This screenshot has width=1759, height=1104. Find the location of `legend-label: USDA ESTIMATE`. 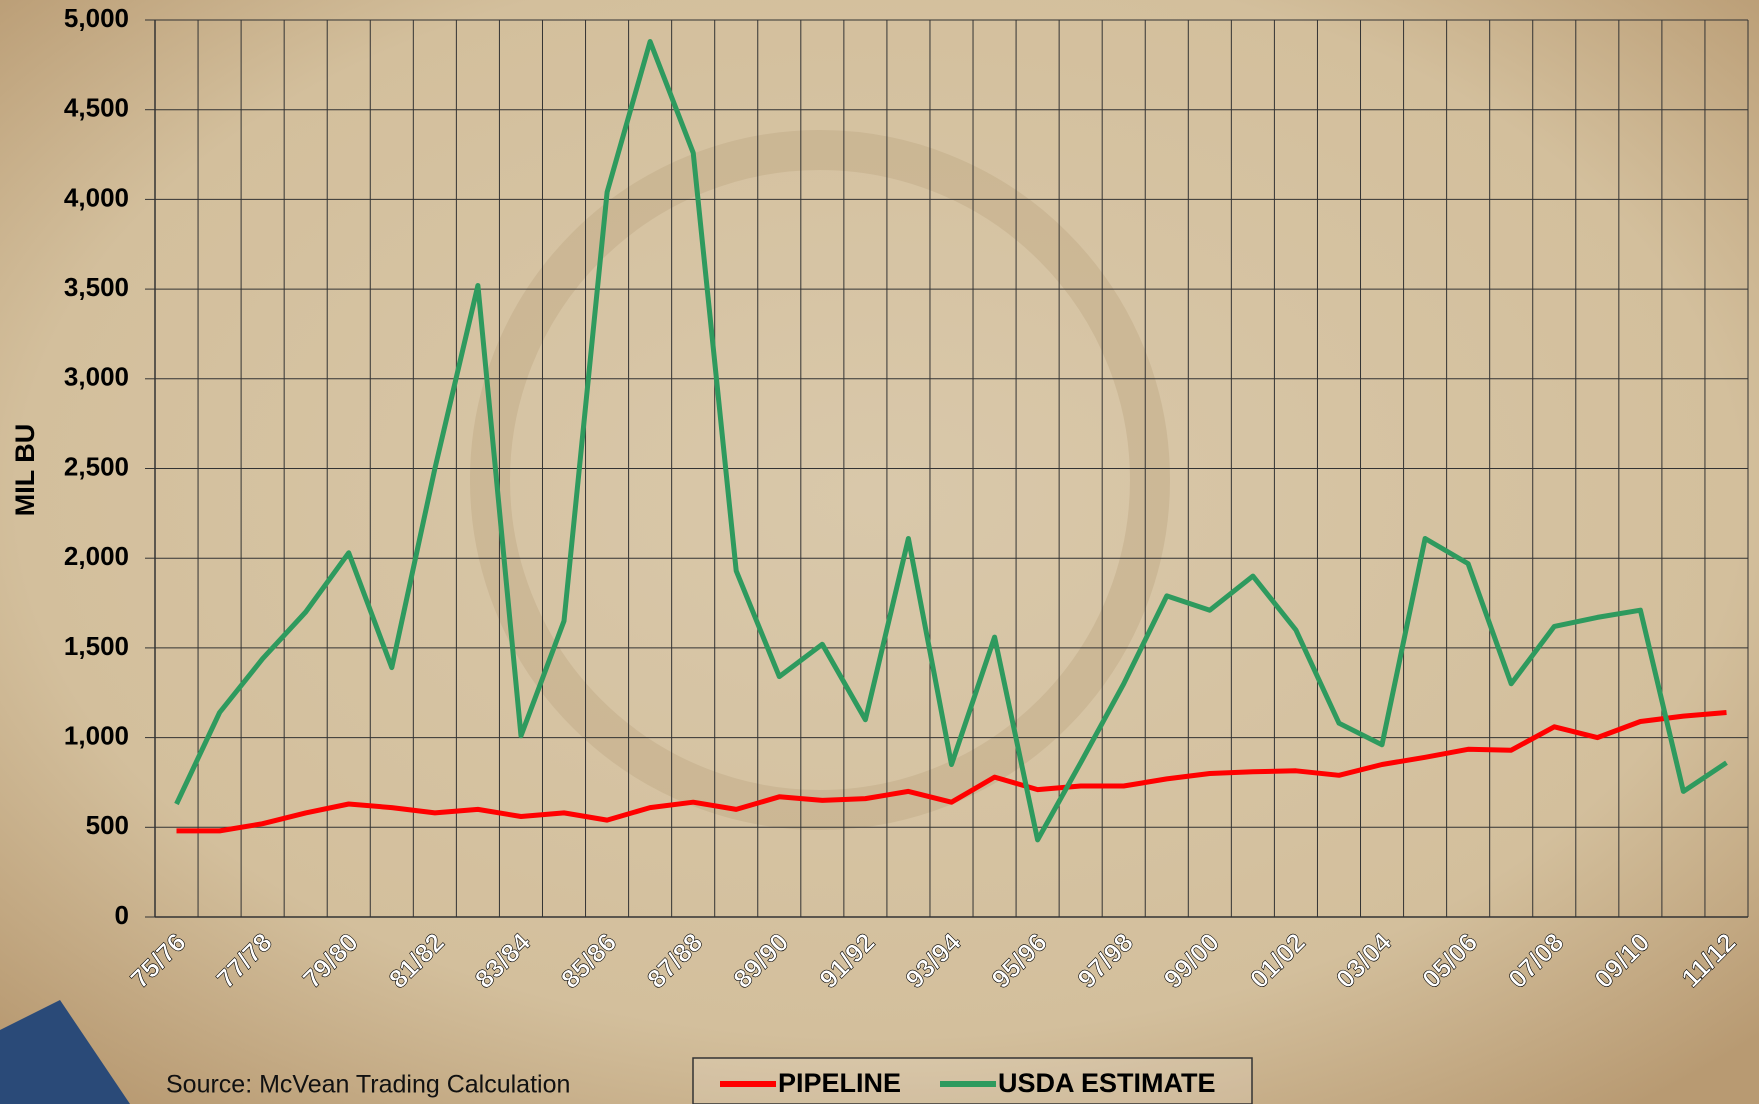

legend-label: USDA ESTIMATE is located at coordinates (1107, 1083).